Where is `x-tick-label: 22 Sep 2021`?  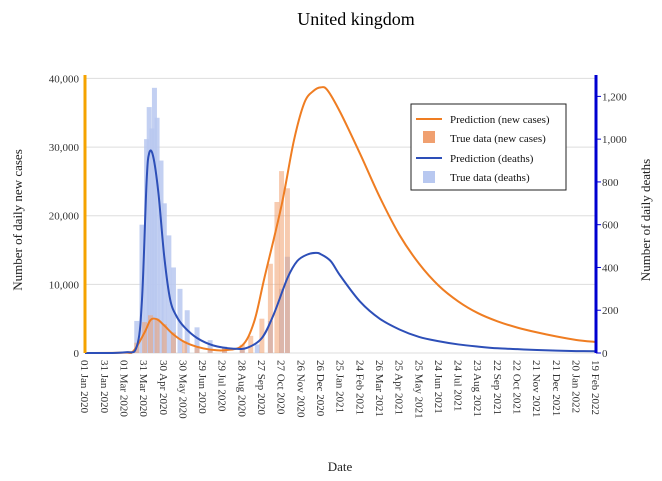
x-tick-label: 22 Sep 2021 is located at coordinates (497, 387).